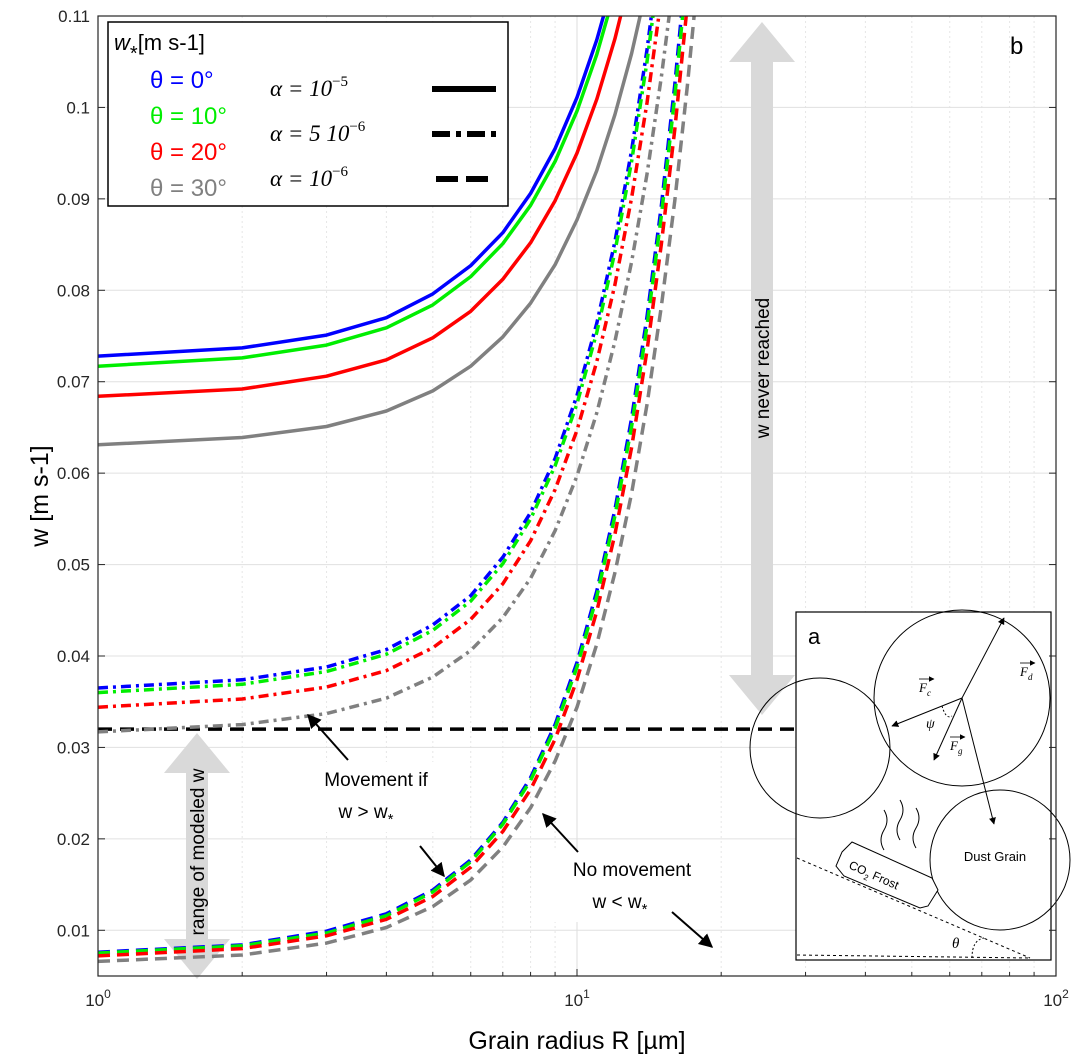 This screenshot has height=1064, width=1076. Describe the element at coordinates (73, 565) in the screenshot. I see `y-tick-label: 0.05` at that location.